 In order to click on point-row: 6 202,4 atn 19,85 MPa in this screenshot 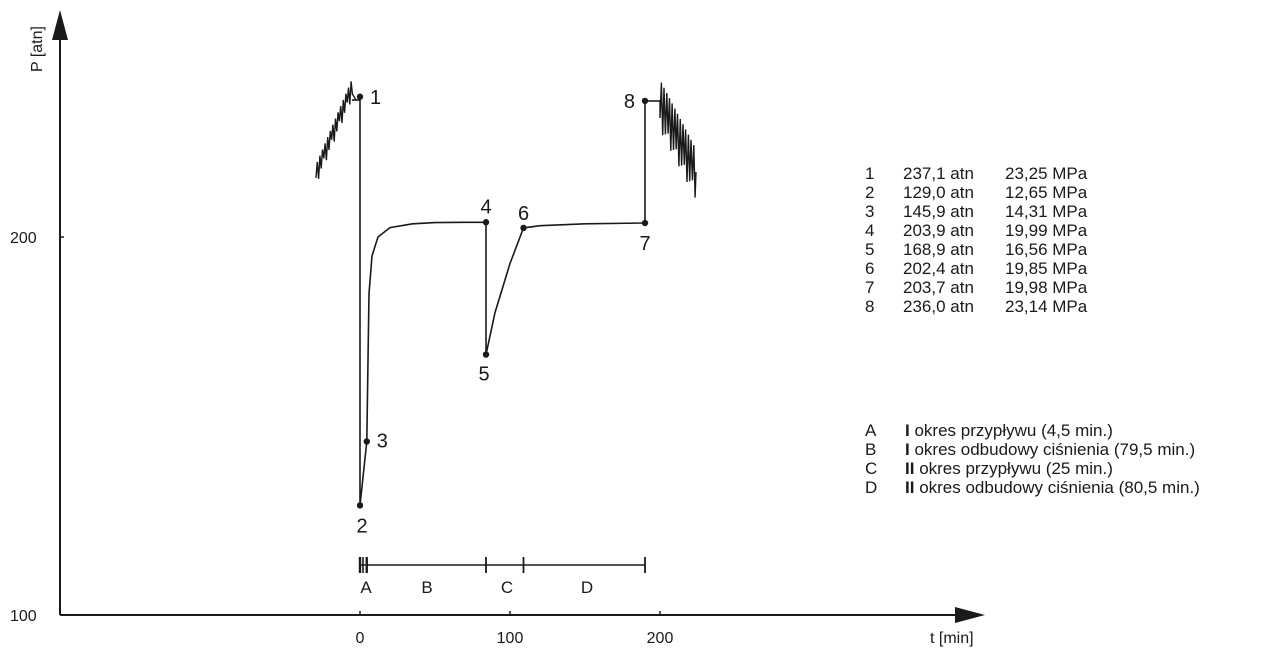, I will do `click(976, 268)`.